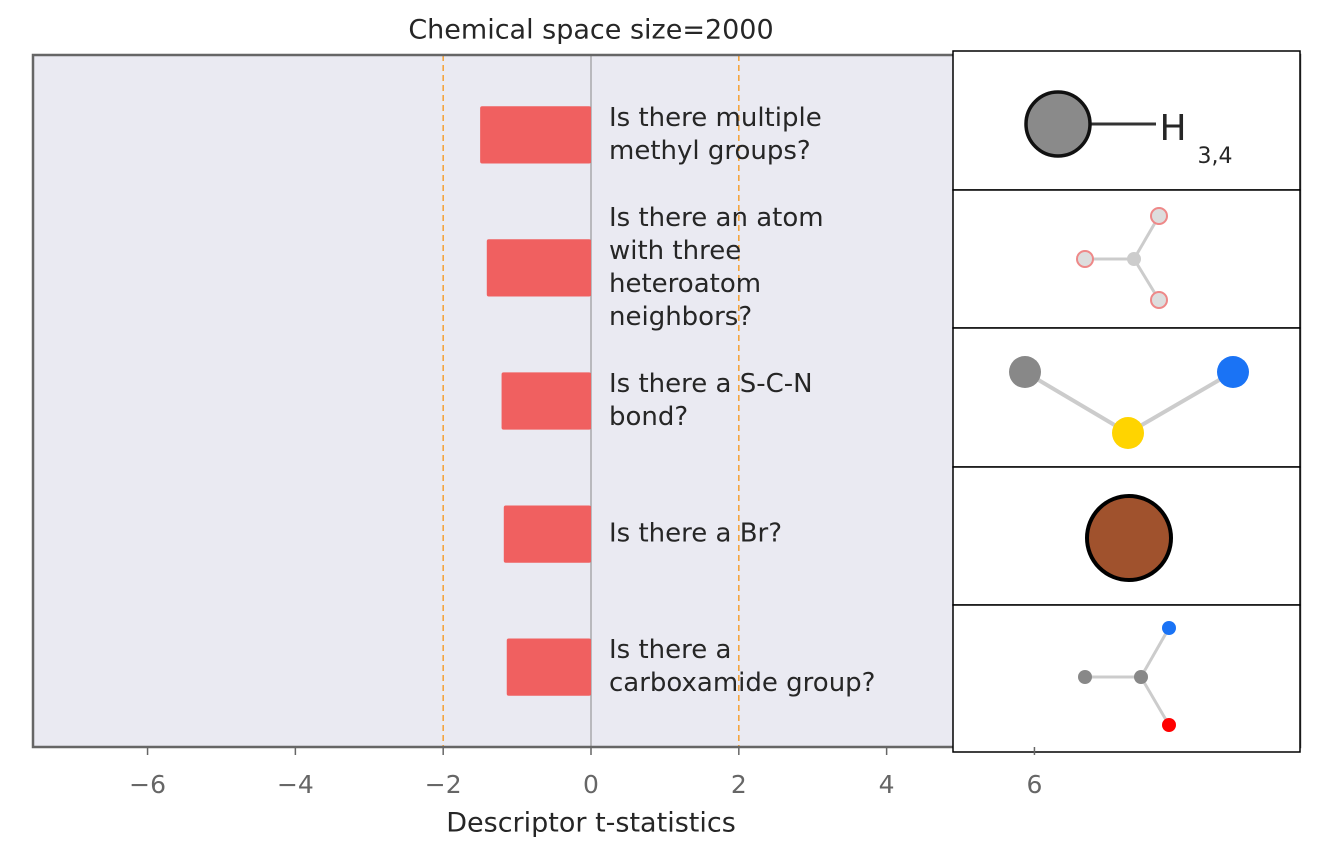 The height and width of the screenshot is (857, 1318). Describe the element at coordinates (711, 400) in the screenshot. I see `category-label: Is there a S-C-N bond?` at that location.